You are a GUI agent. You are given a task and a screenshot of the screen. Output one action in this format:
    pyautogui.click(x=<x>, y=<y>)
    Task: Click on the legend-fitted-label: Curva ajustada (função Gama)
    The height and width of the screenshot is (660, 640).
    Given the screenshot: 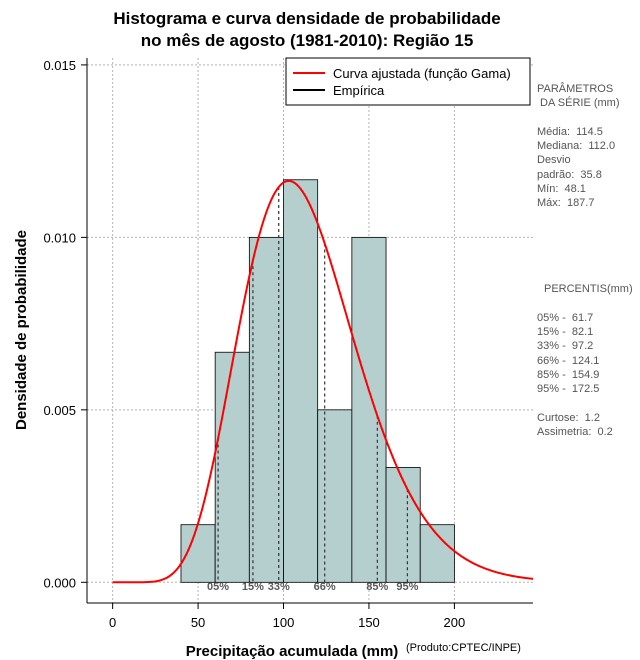 What is the action you would take?
    pyautogui.click(x=422, y=73)
    